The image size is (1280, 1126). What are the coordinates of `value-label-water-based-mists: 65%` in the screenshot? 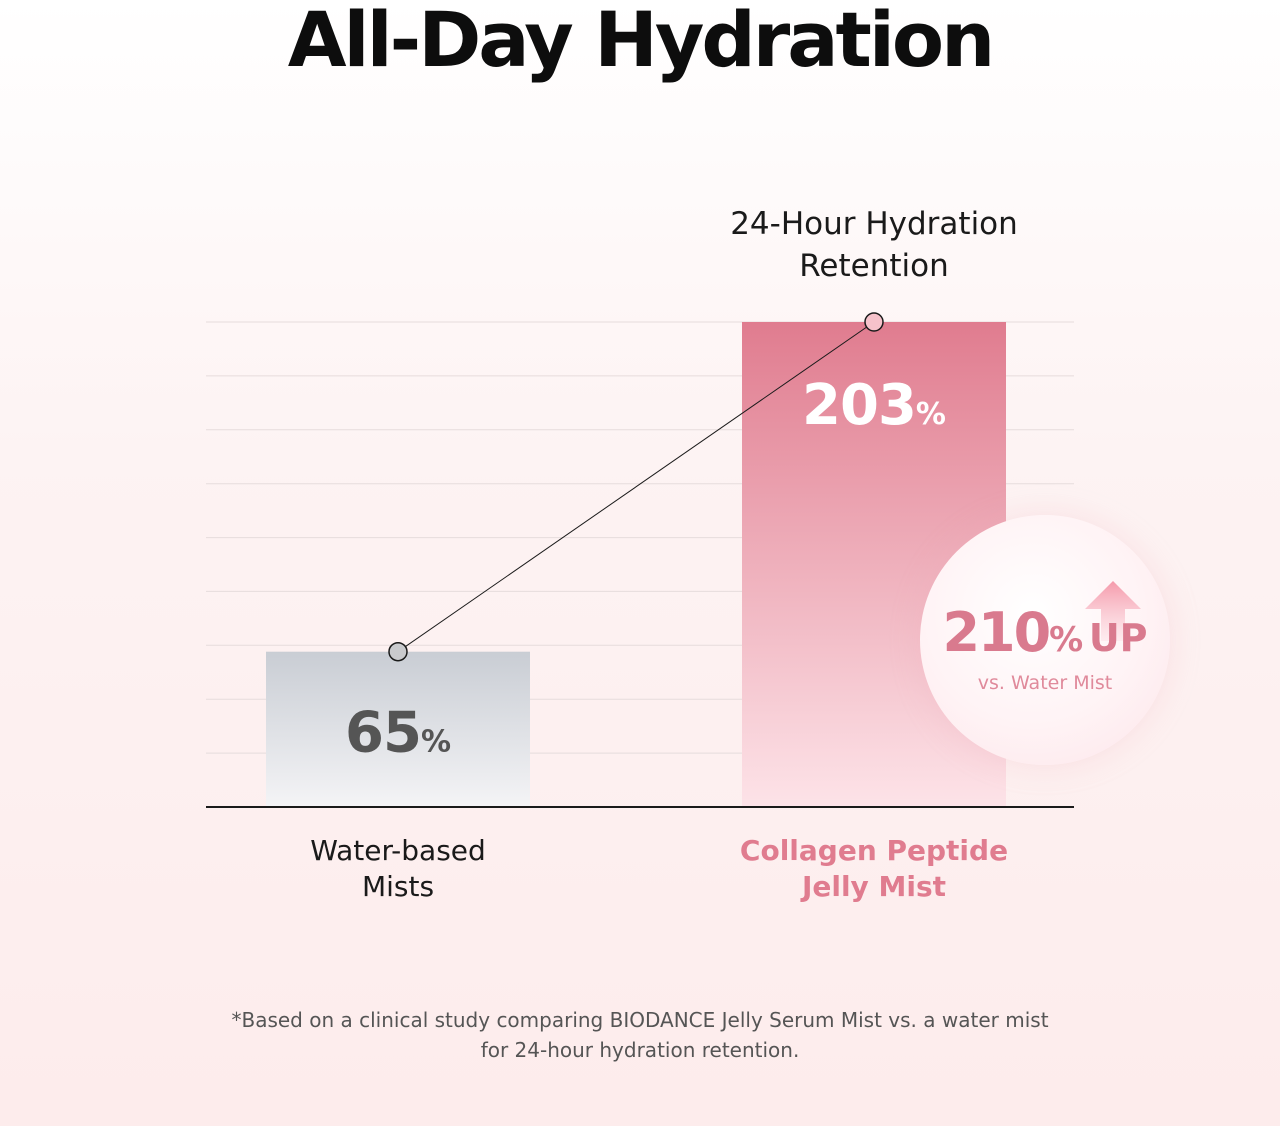 It's located at (398, 733).